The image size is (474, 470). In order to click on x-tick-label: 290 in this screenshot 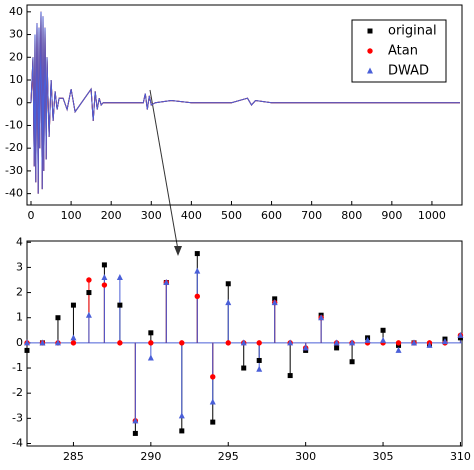, I will do `click(150, 456)`.